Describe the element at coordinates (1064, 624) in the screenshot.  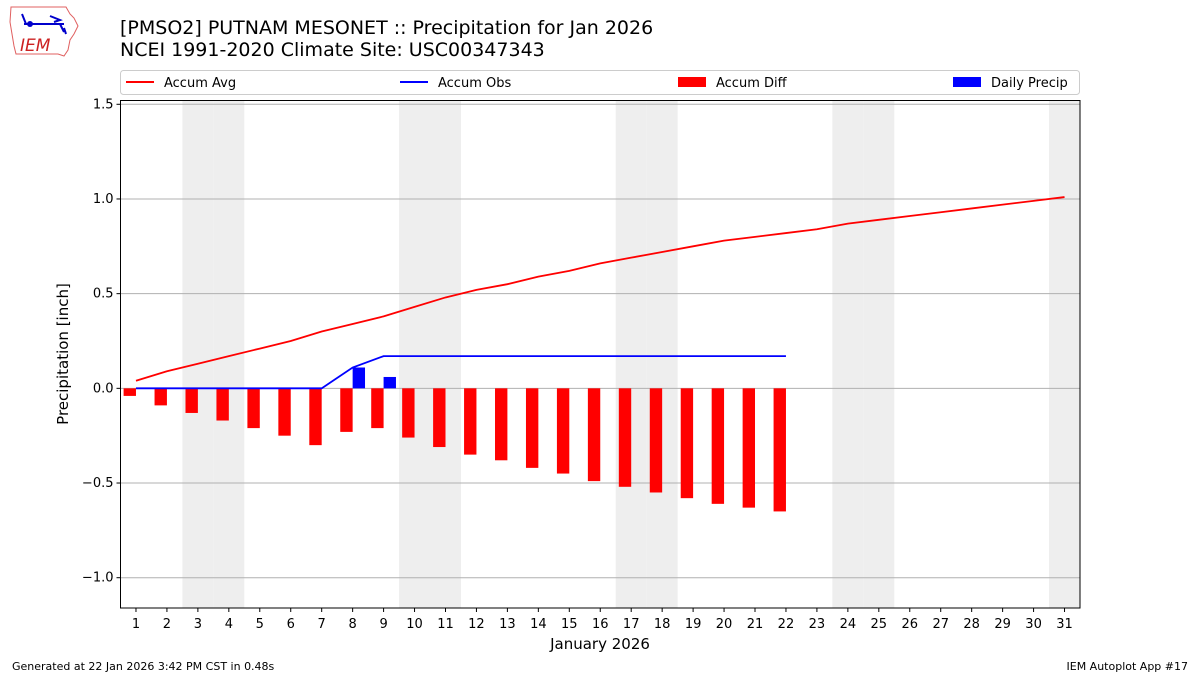
I see `x-tick-label: 31` at that location.